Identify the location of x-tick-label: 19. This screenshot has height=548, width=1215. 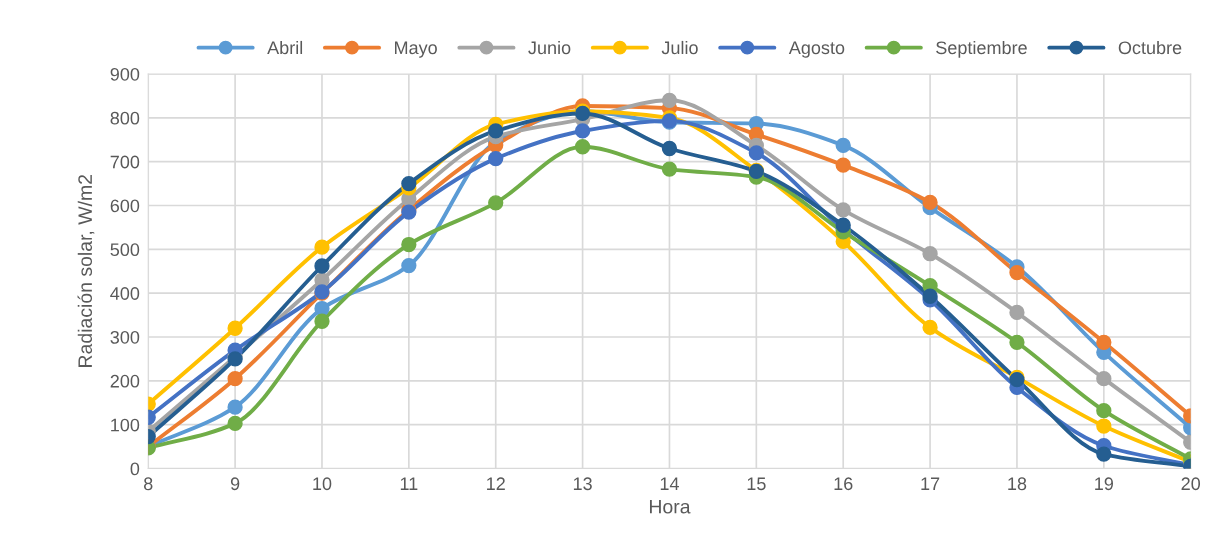
(1104, 484).